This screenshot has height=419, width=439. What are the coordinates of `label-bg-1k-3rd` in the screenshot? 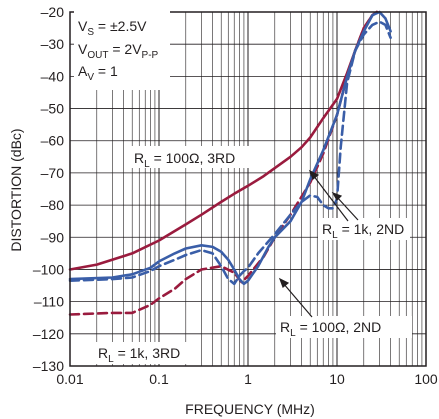 It's located at (147, 353).